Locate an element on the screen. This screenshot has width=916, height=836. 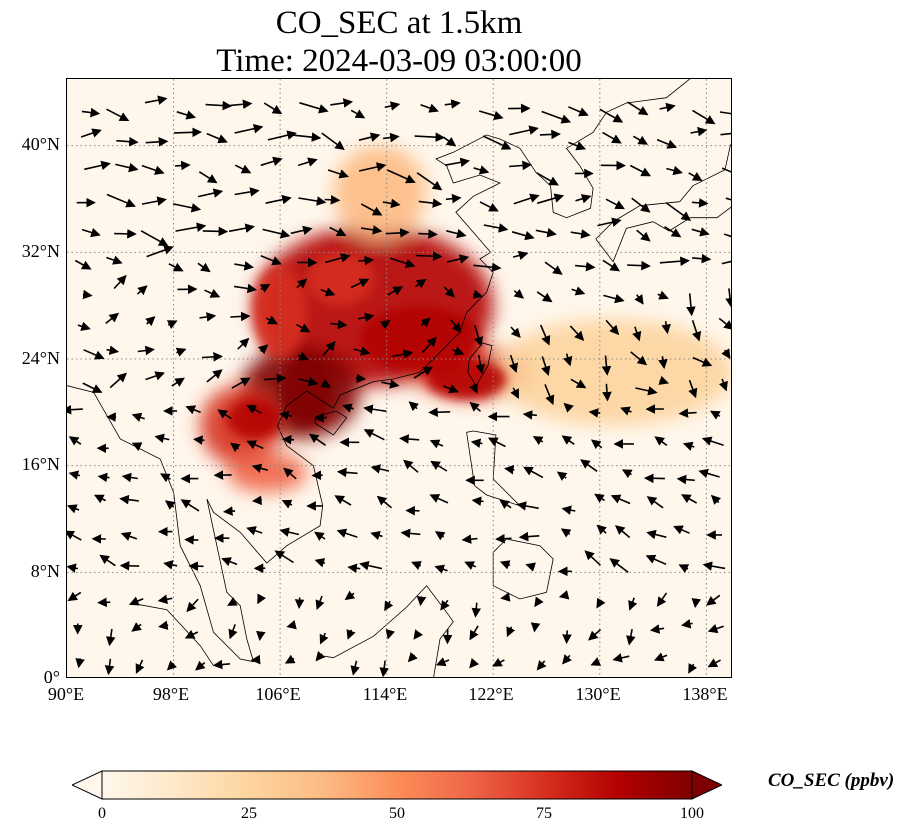
lon-label-98: 98°E is located at coordinates (171, 694).